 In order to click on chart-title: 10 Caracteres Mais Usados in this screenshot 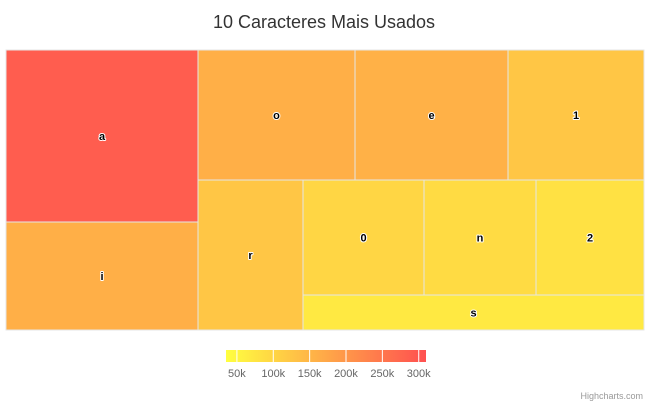, I will do `click(324, 22)`.